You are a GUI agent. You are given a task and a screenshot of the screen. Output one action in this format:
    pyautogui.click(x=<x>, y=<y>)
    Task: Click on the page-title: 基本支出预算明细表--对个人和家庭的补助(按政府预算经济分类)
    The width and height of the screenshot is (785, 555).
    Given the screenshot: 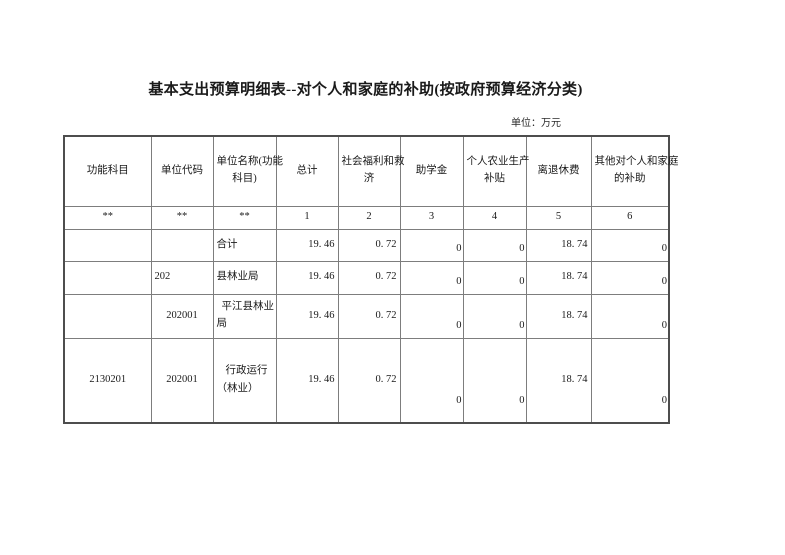 What is the action you would take?
    pyautogui.click(x=365, y=90)
    